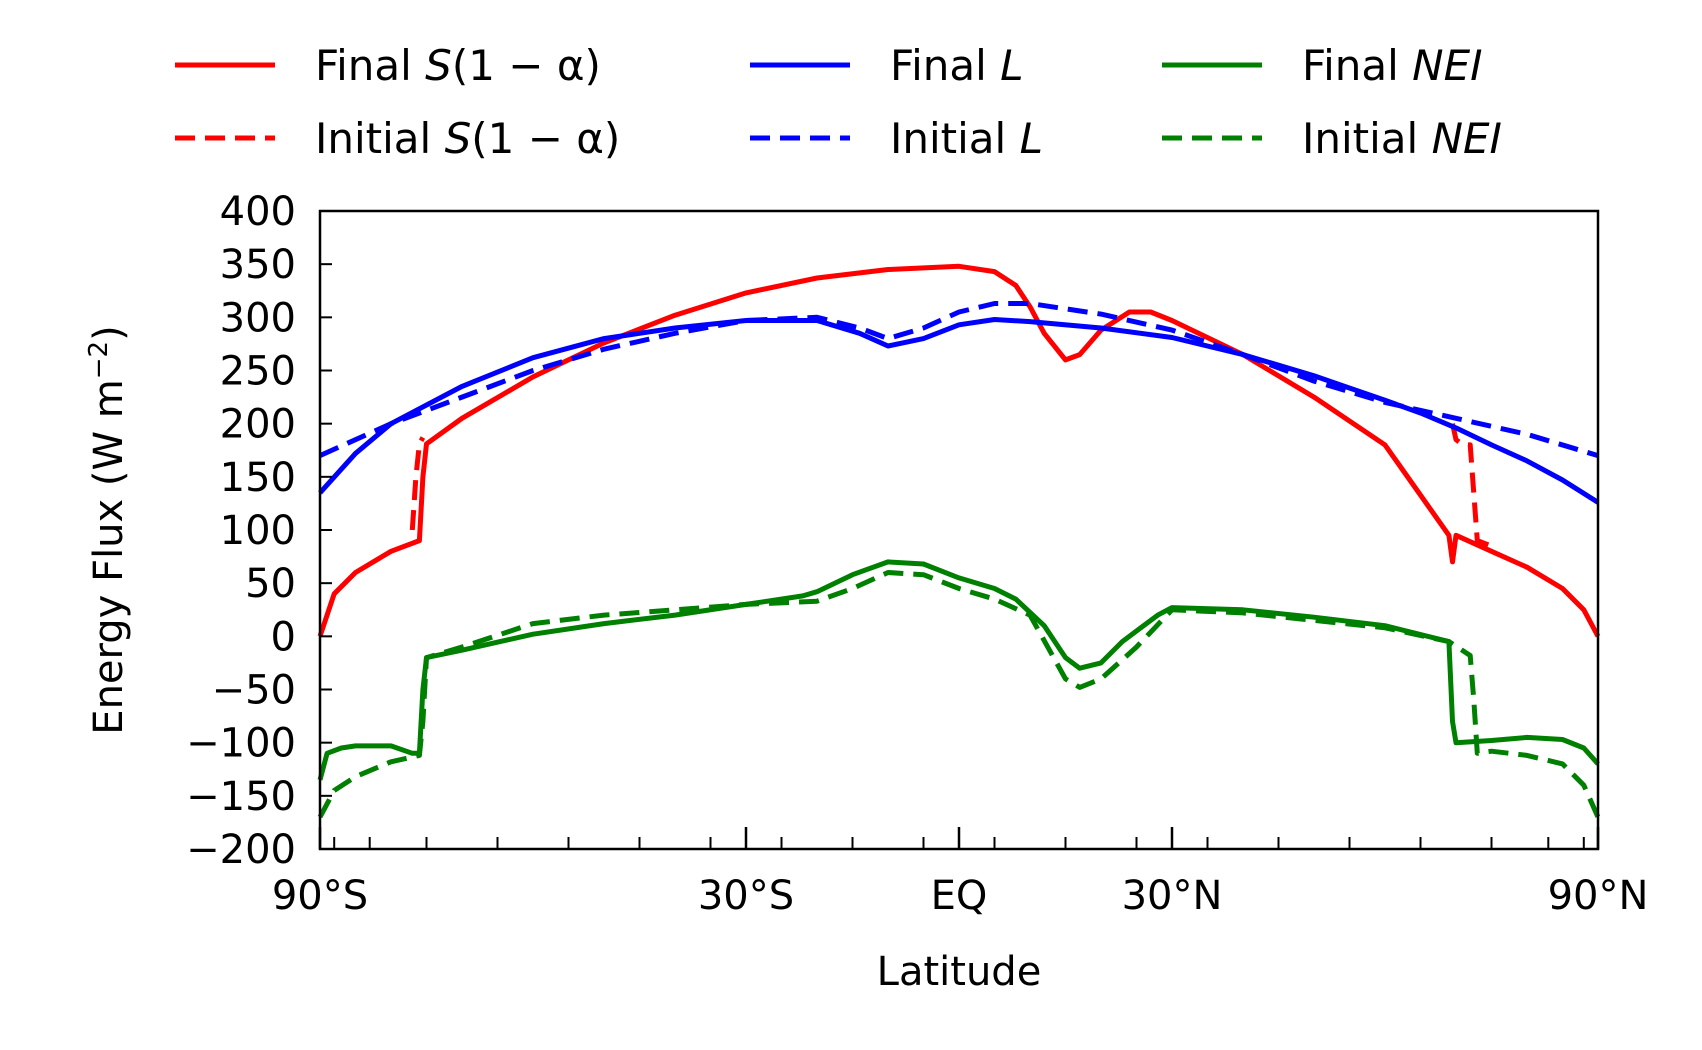 This screenshot has width=1702, height=1050. I want to click on legend-label-3: Final L, so click(957, 65).